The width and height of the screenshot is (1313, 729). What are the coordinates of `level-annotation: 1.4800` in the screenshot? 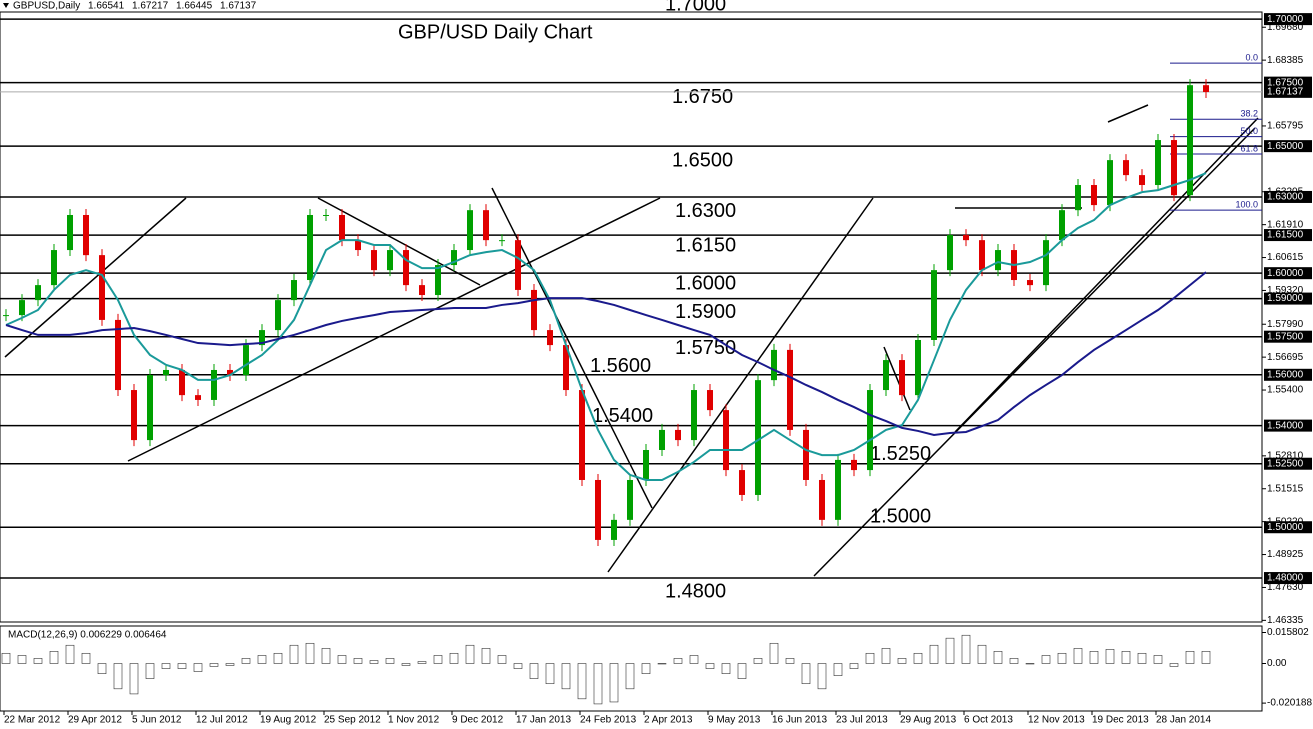 It's located at (695, 591).